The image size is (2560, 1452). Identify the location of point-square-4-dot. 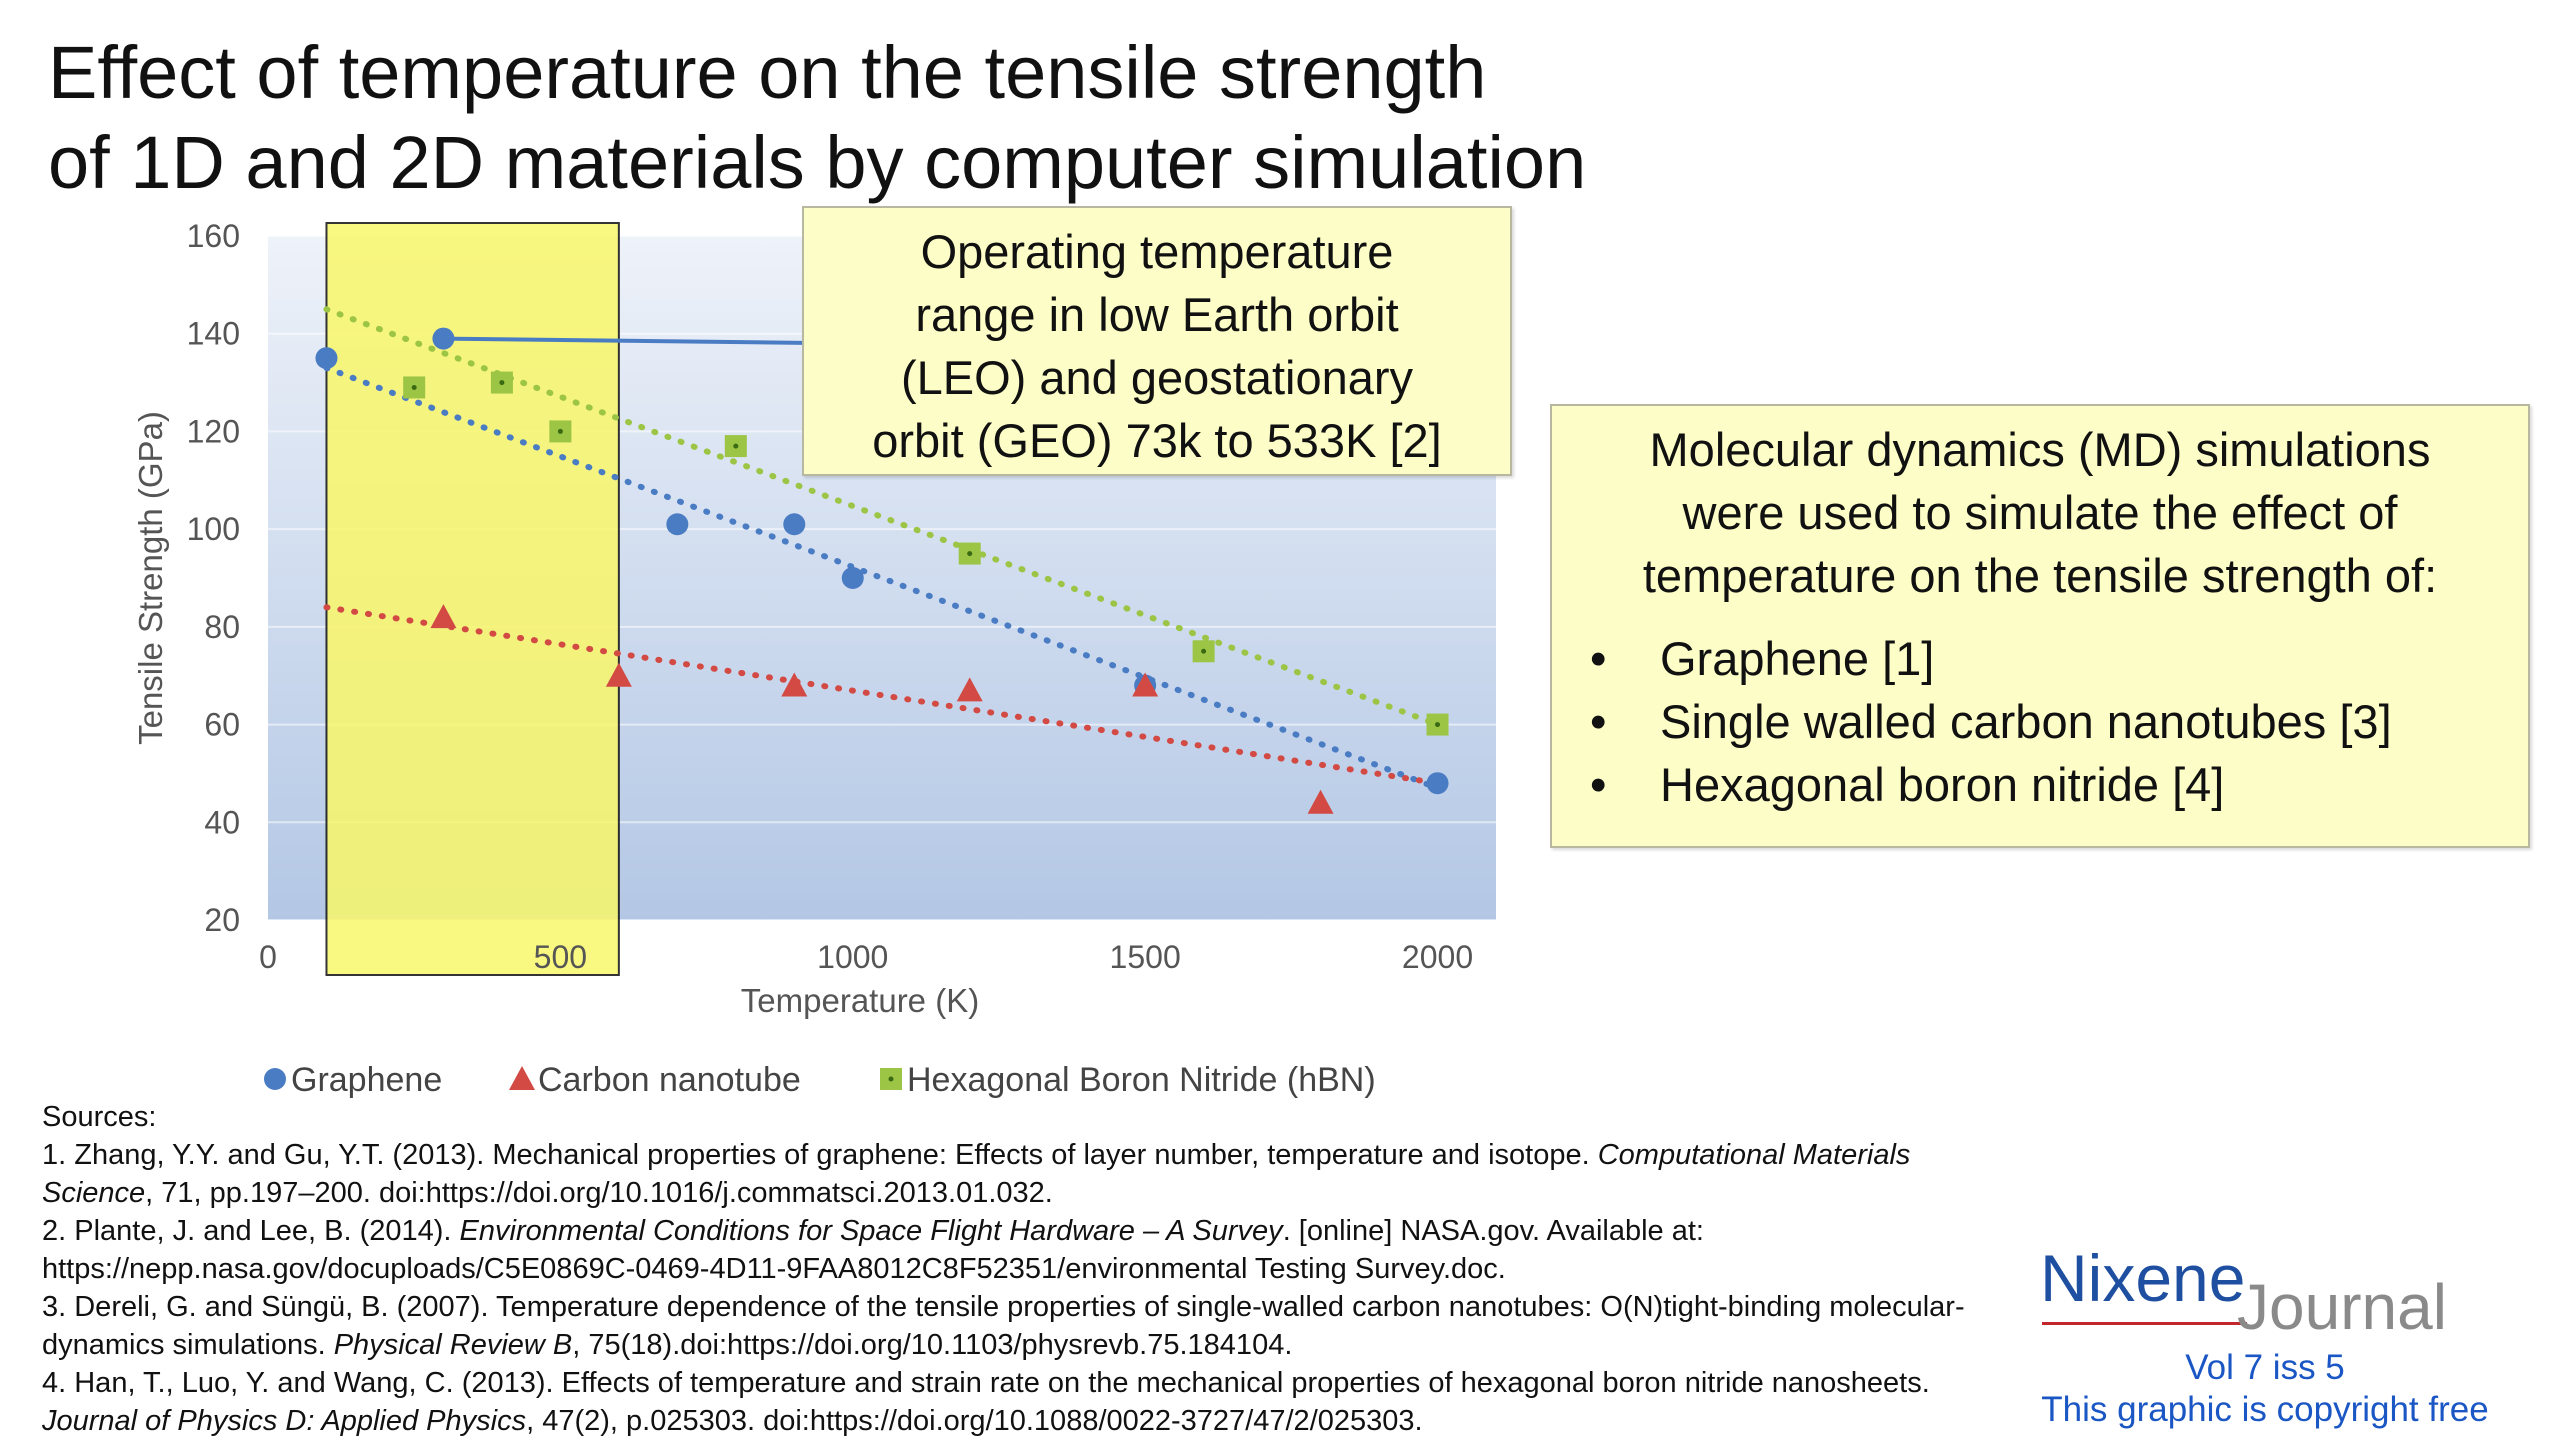
(970, 554).